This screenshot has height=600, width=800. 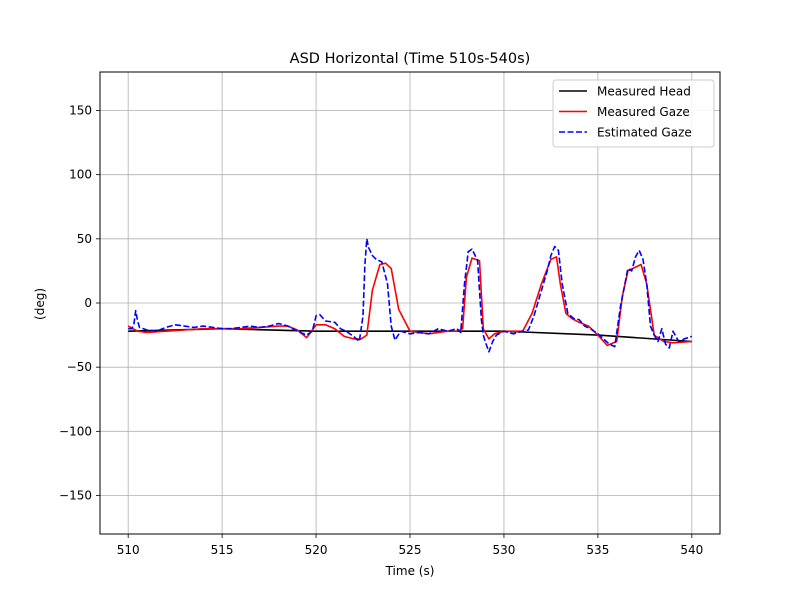 What do you see at coordinates (410, 550) in the screenshot?
I see `x-tick-label: 525` at bounding box center [410, 550].